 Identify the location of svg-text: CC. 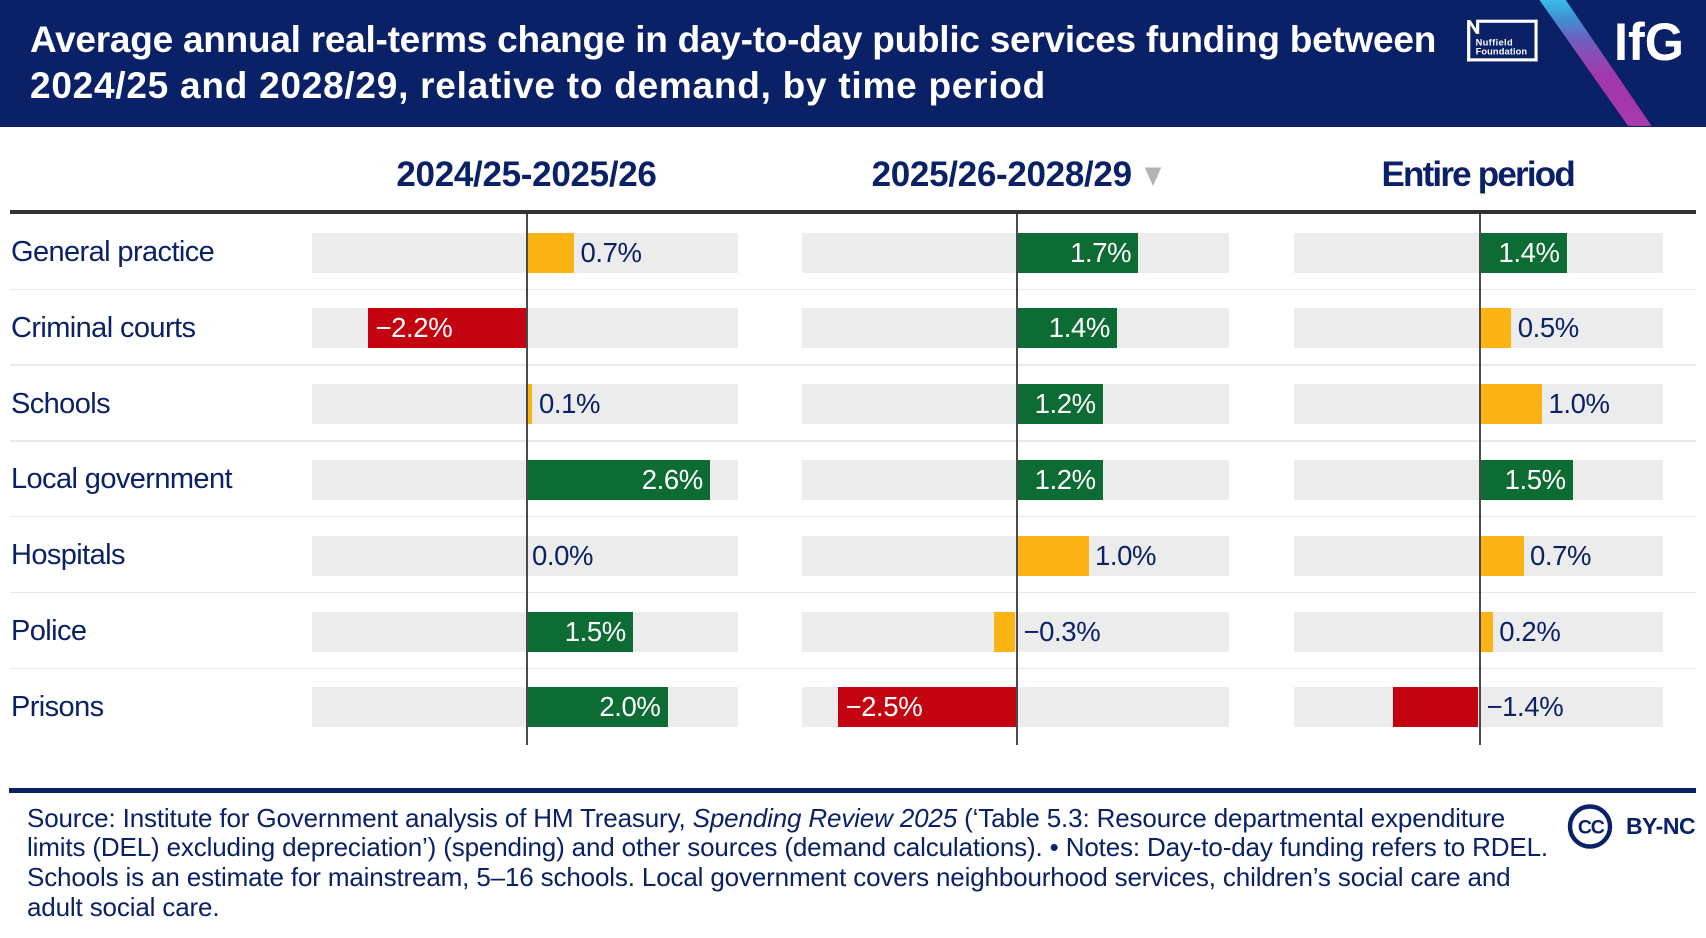
(1591, 827).